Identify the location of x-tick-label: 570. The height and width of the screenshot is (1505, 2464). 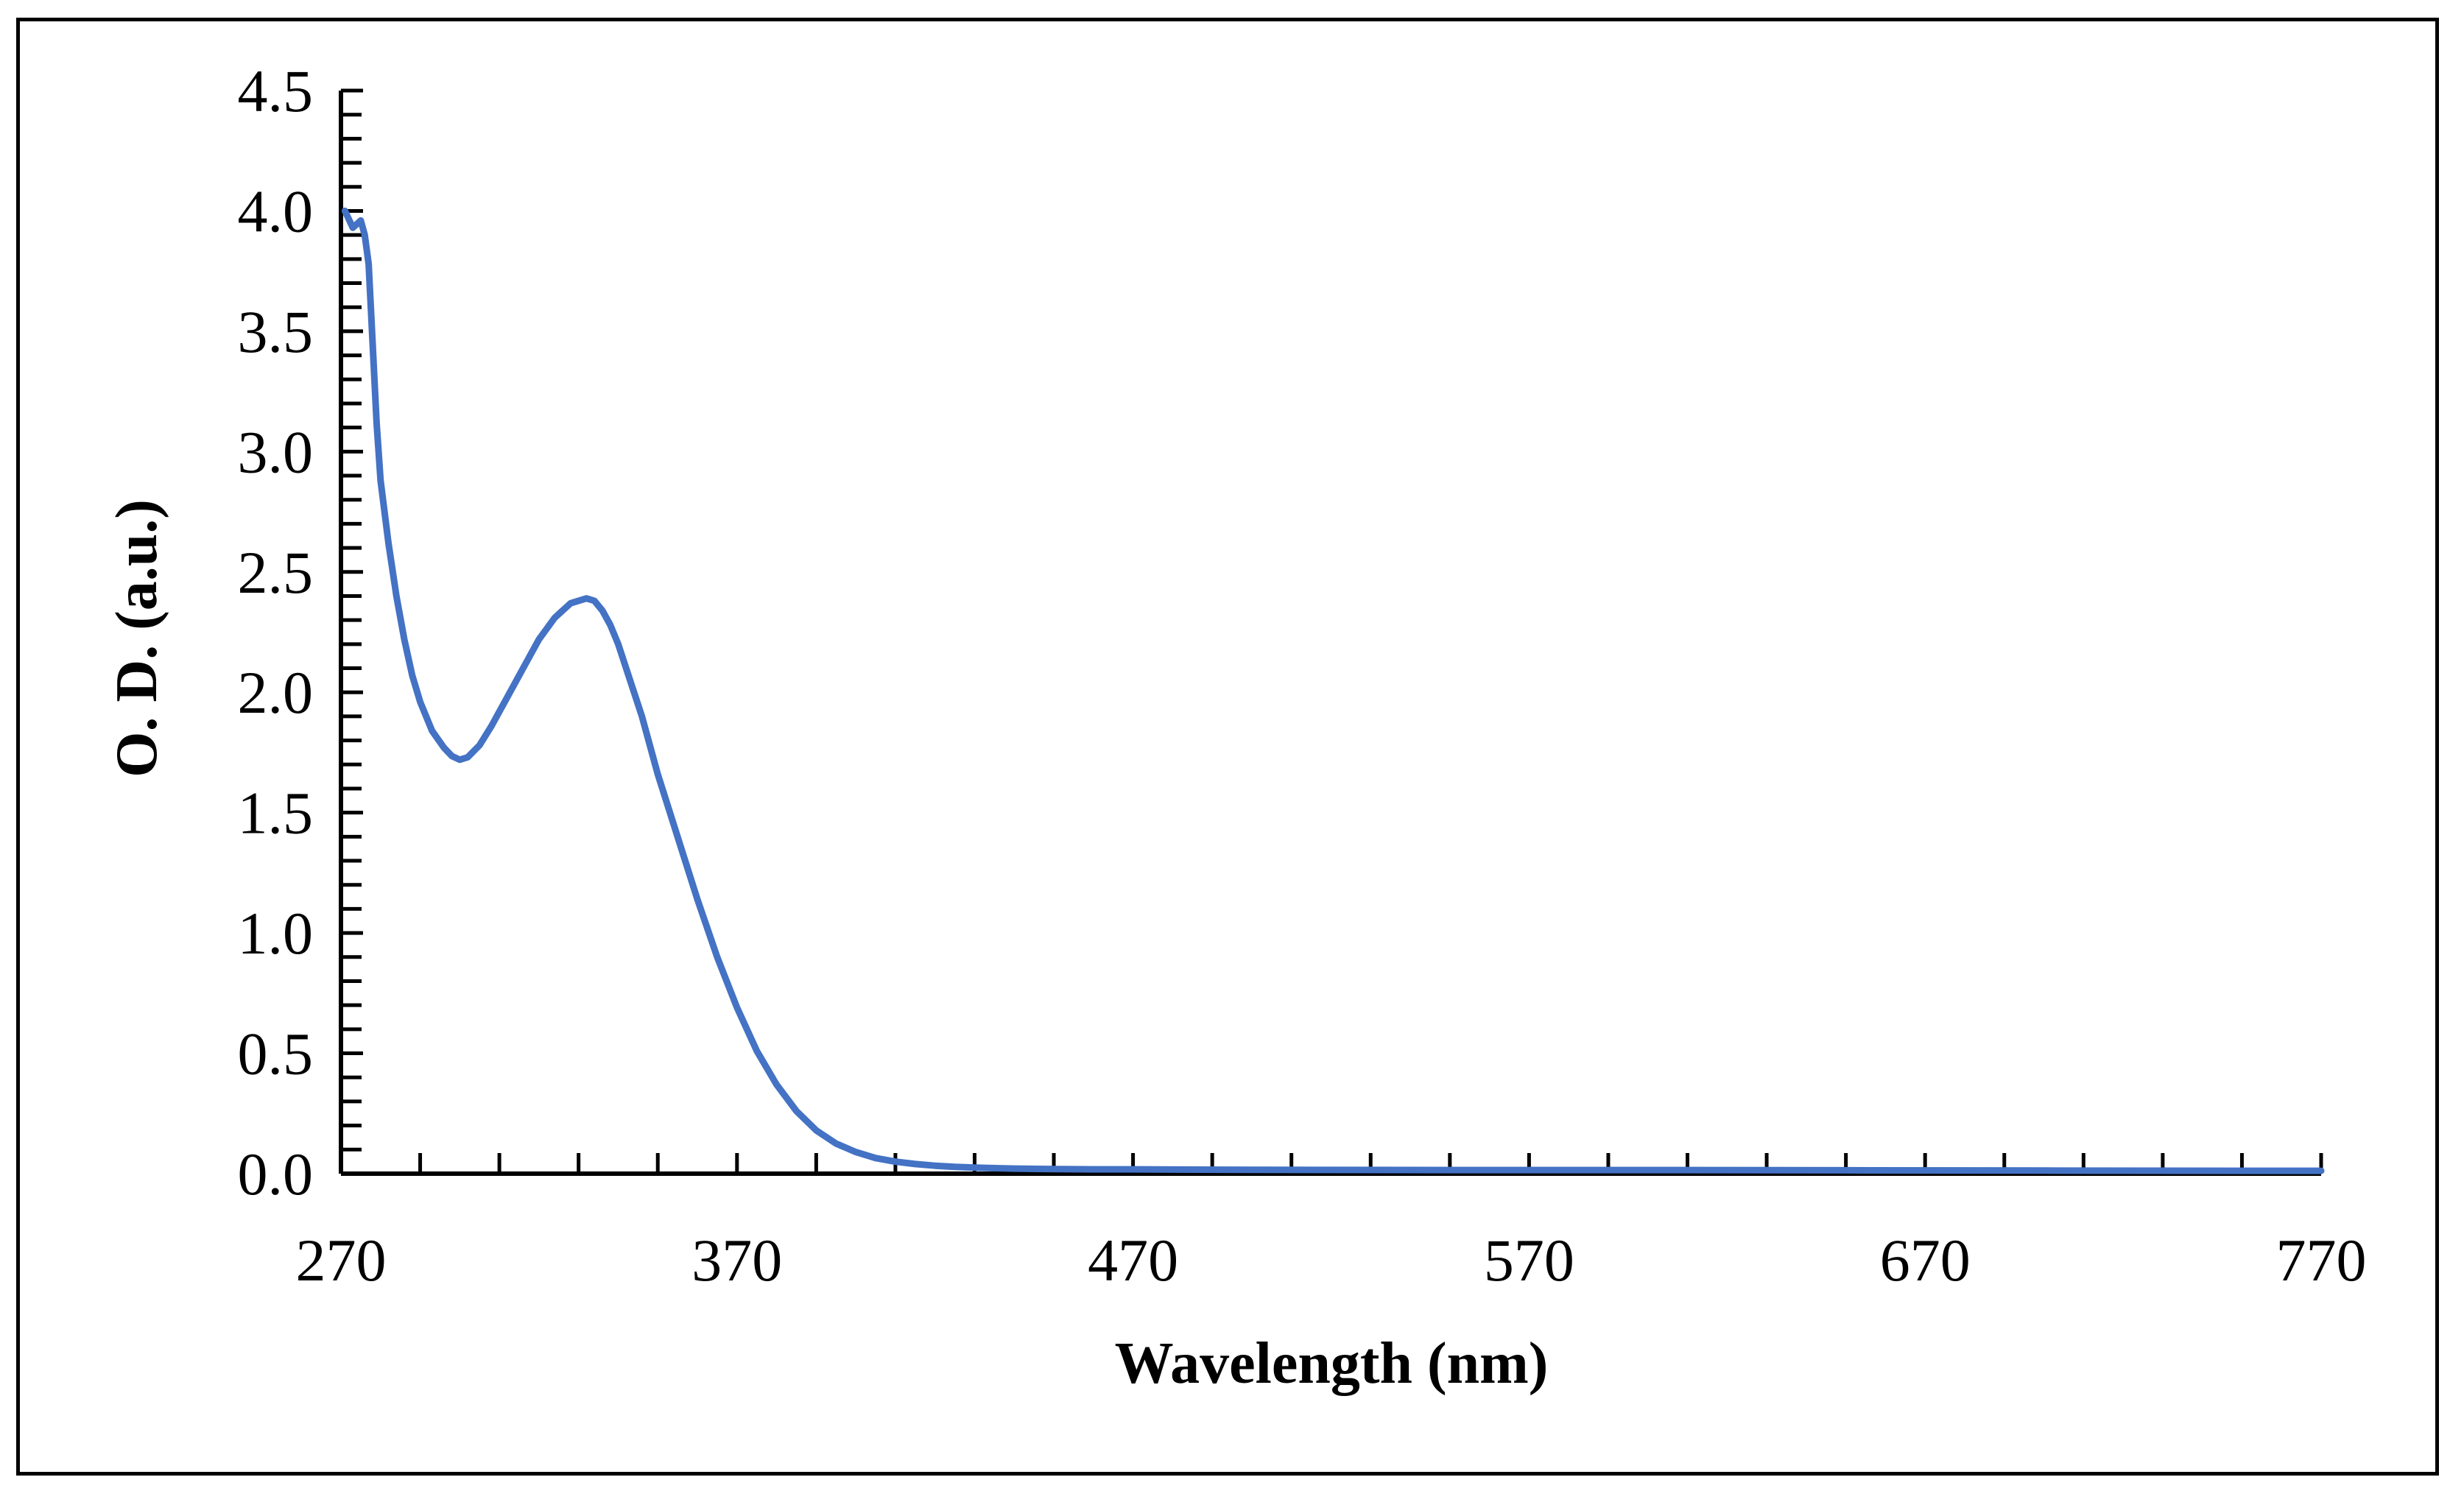
(1529, 1260).